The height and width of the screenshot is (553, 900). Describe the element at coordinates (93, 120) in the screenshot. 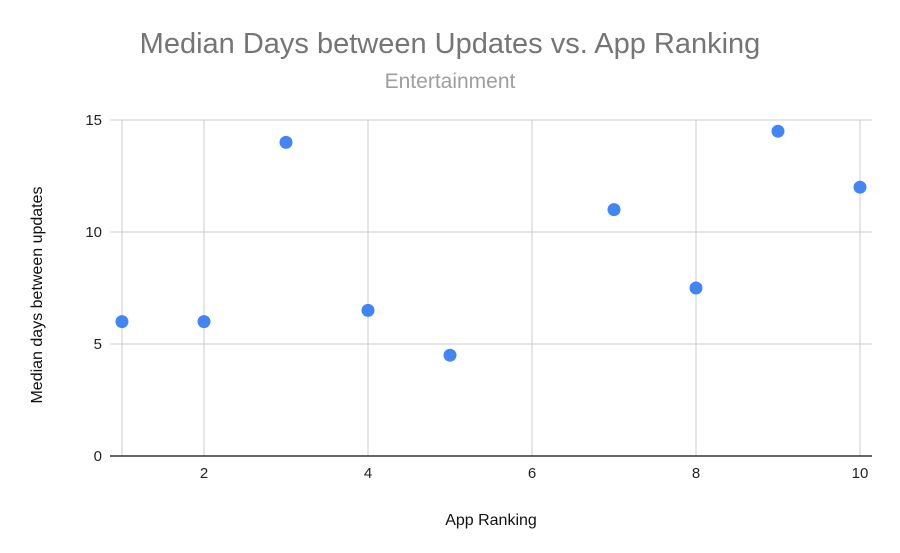

I see `y-tick-label: 15` at that location.